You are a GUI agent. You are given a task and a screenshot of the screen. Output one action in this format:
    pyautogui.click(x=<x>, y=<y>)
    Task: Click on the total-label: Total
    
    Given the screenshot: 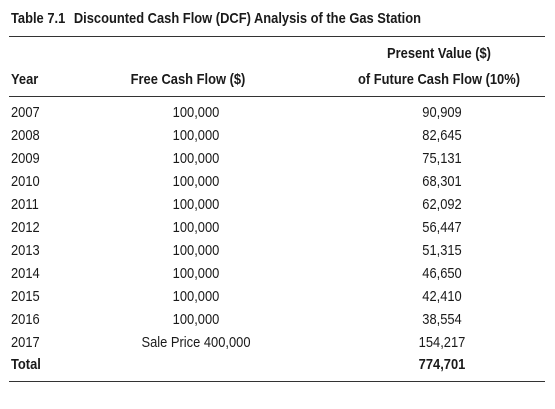 What is the action you would take?
    pyautogui.click(x=26, y=364)
    